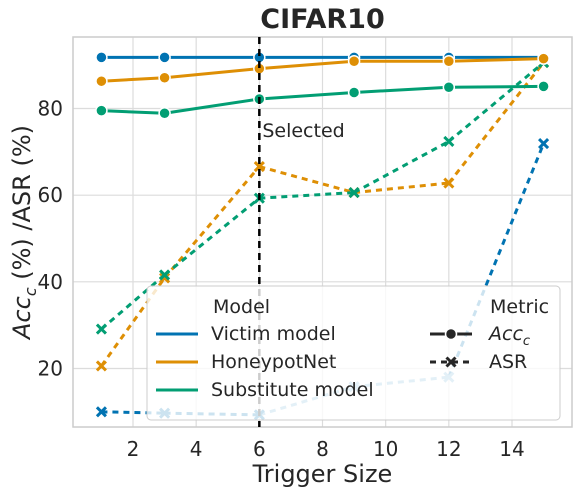 This screenshot has width=581, height=494. Describe the element at coordinates (511, 449) in the screenshot. I see `x-tick-label: 14` at that location.